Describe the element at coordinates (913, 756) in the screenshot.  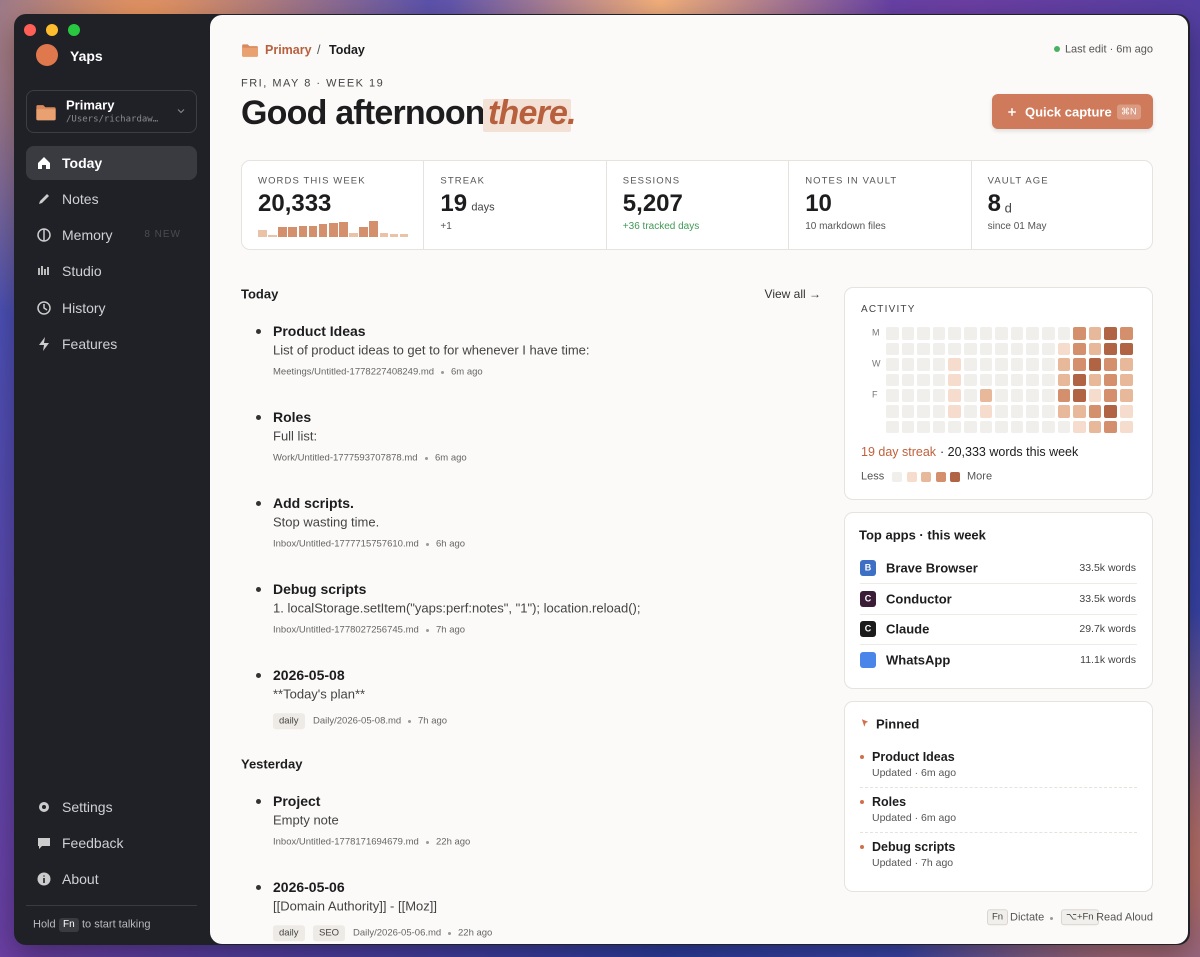
I see `pinned-item-title: Product Ideas` at that location.